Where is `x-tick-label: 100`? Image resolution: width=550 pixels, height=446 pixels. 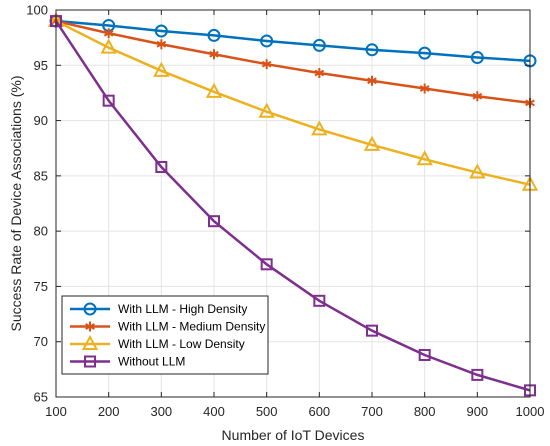 x-tick-label: 100 is located at coordinates (56, 411).